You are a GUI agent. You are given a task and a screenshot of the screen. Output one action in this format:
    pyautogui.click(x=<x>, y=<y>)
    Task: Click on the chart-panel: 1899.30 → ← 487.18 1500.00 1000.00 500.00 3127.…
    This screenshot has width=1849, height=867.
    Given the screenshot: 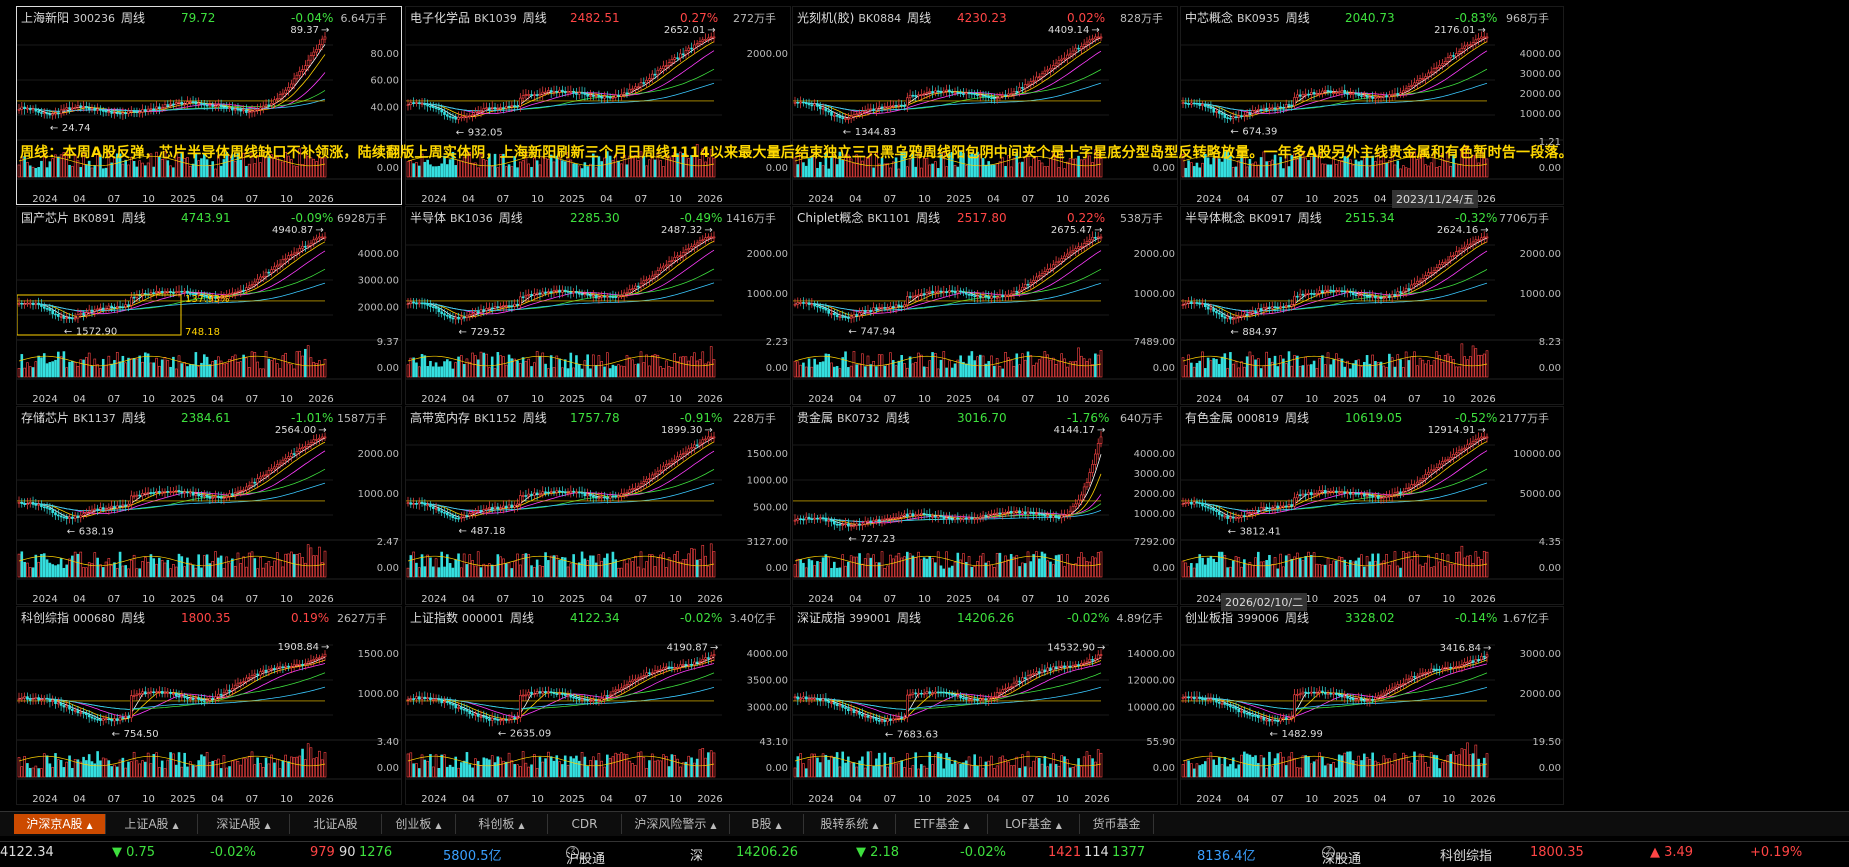 What is the action you would take?
    pyautogui.click(x=598, y=505)
    